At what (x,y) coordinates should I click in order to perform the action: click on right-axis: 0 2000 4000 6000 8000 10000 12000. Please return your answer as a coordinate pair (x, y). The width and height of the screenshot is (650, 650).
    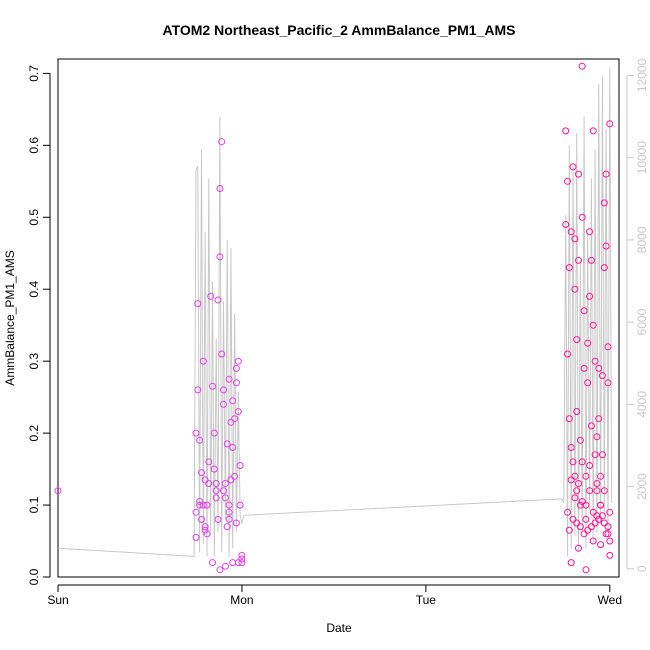
    Looking at the image, I should click on (637, 315).